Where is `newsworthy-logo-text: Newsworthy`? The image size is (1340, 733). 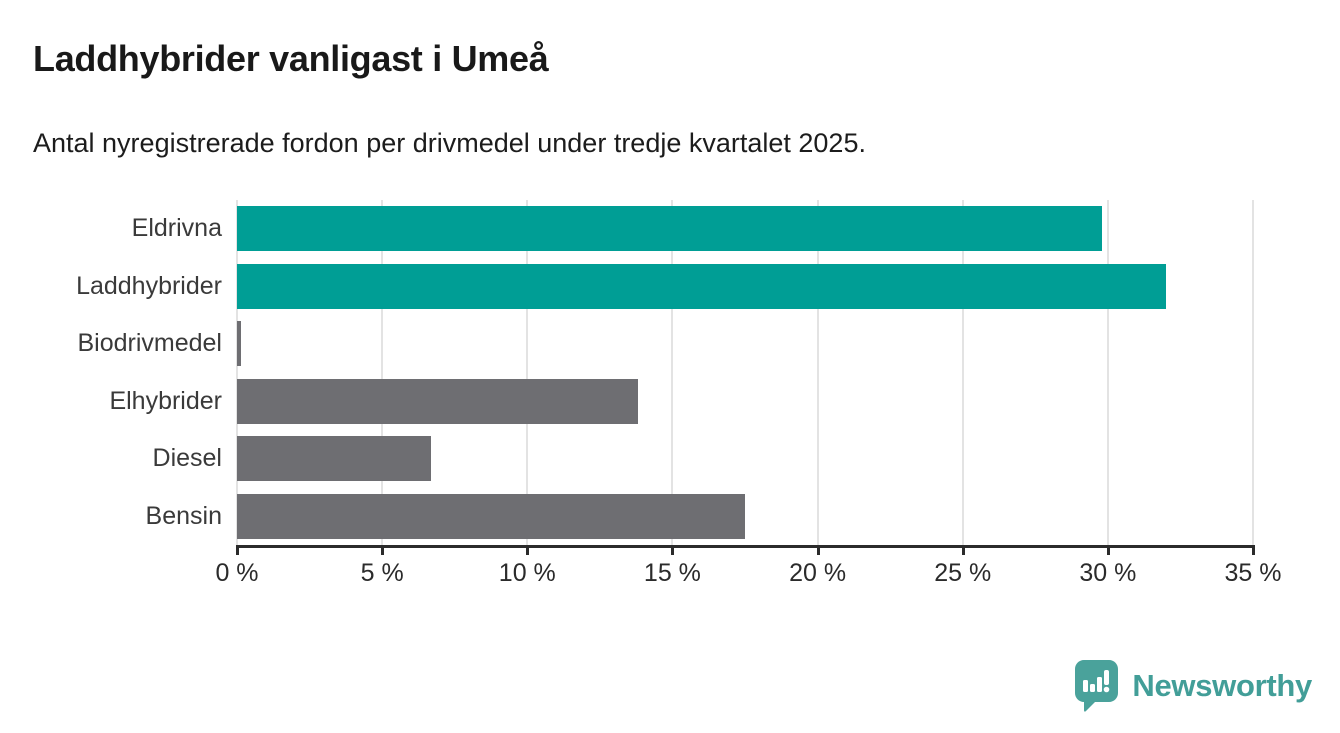
newsworthy-logo-text: Newsworthy is located at coordinates (1222, 685).